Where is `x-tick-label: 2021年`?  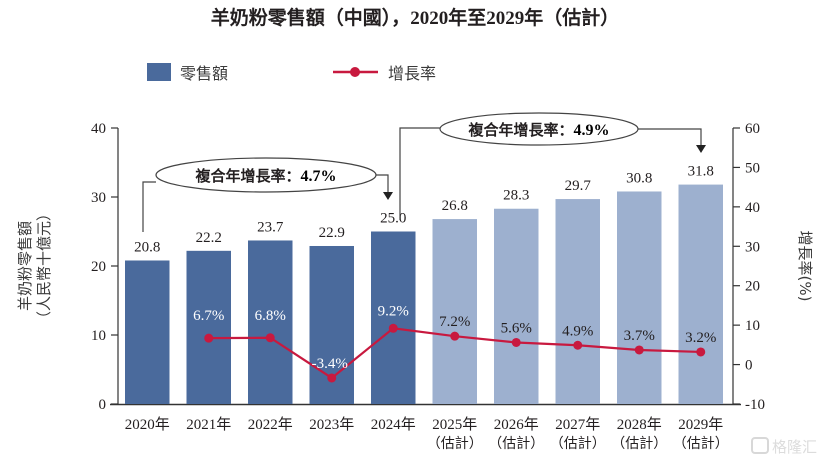
x-tick-label: 2021年 is located at coordinates (208, 424).